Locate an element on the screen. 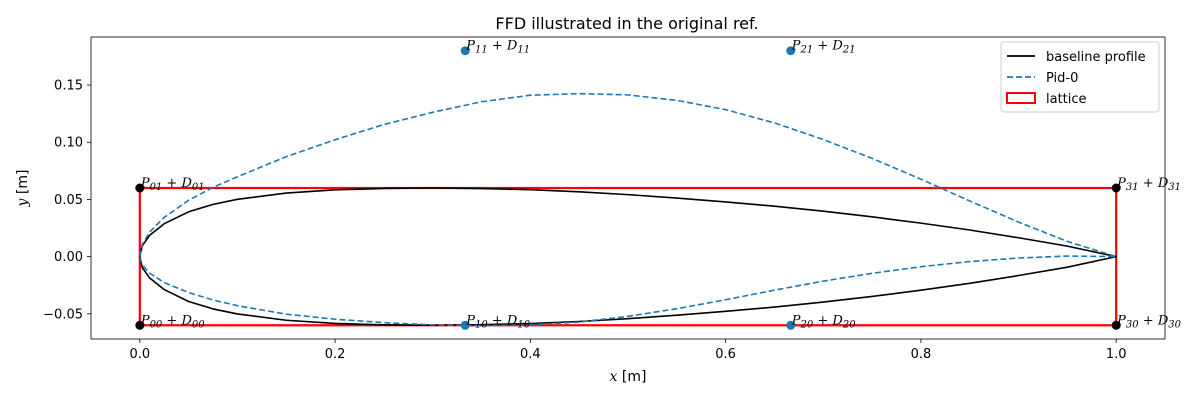 The image size is (1200, 400). control-point-label-10: P10 + D10 is located at coordinates (497, 321).